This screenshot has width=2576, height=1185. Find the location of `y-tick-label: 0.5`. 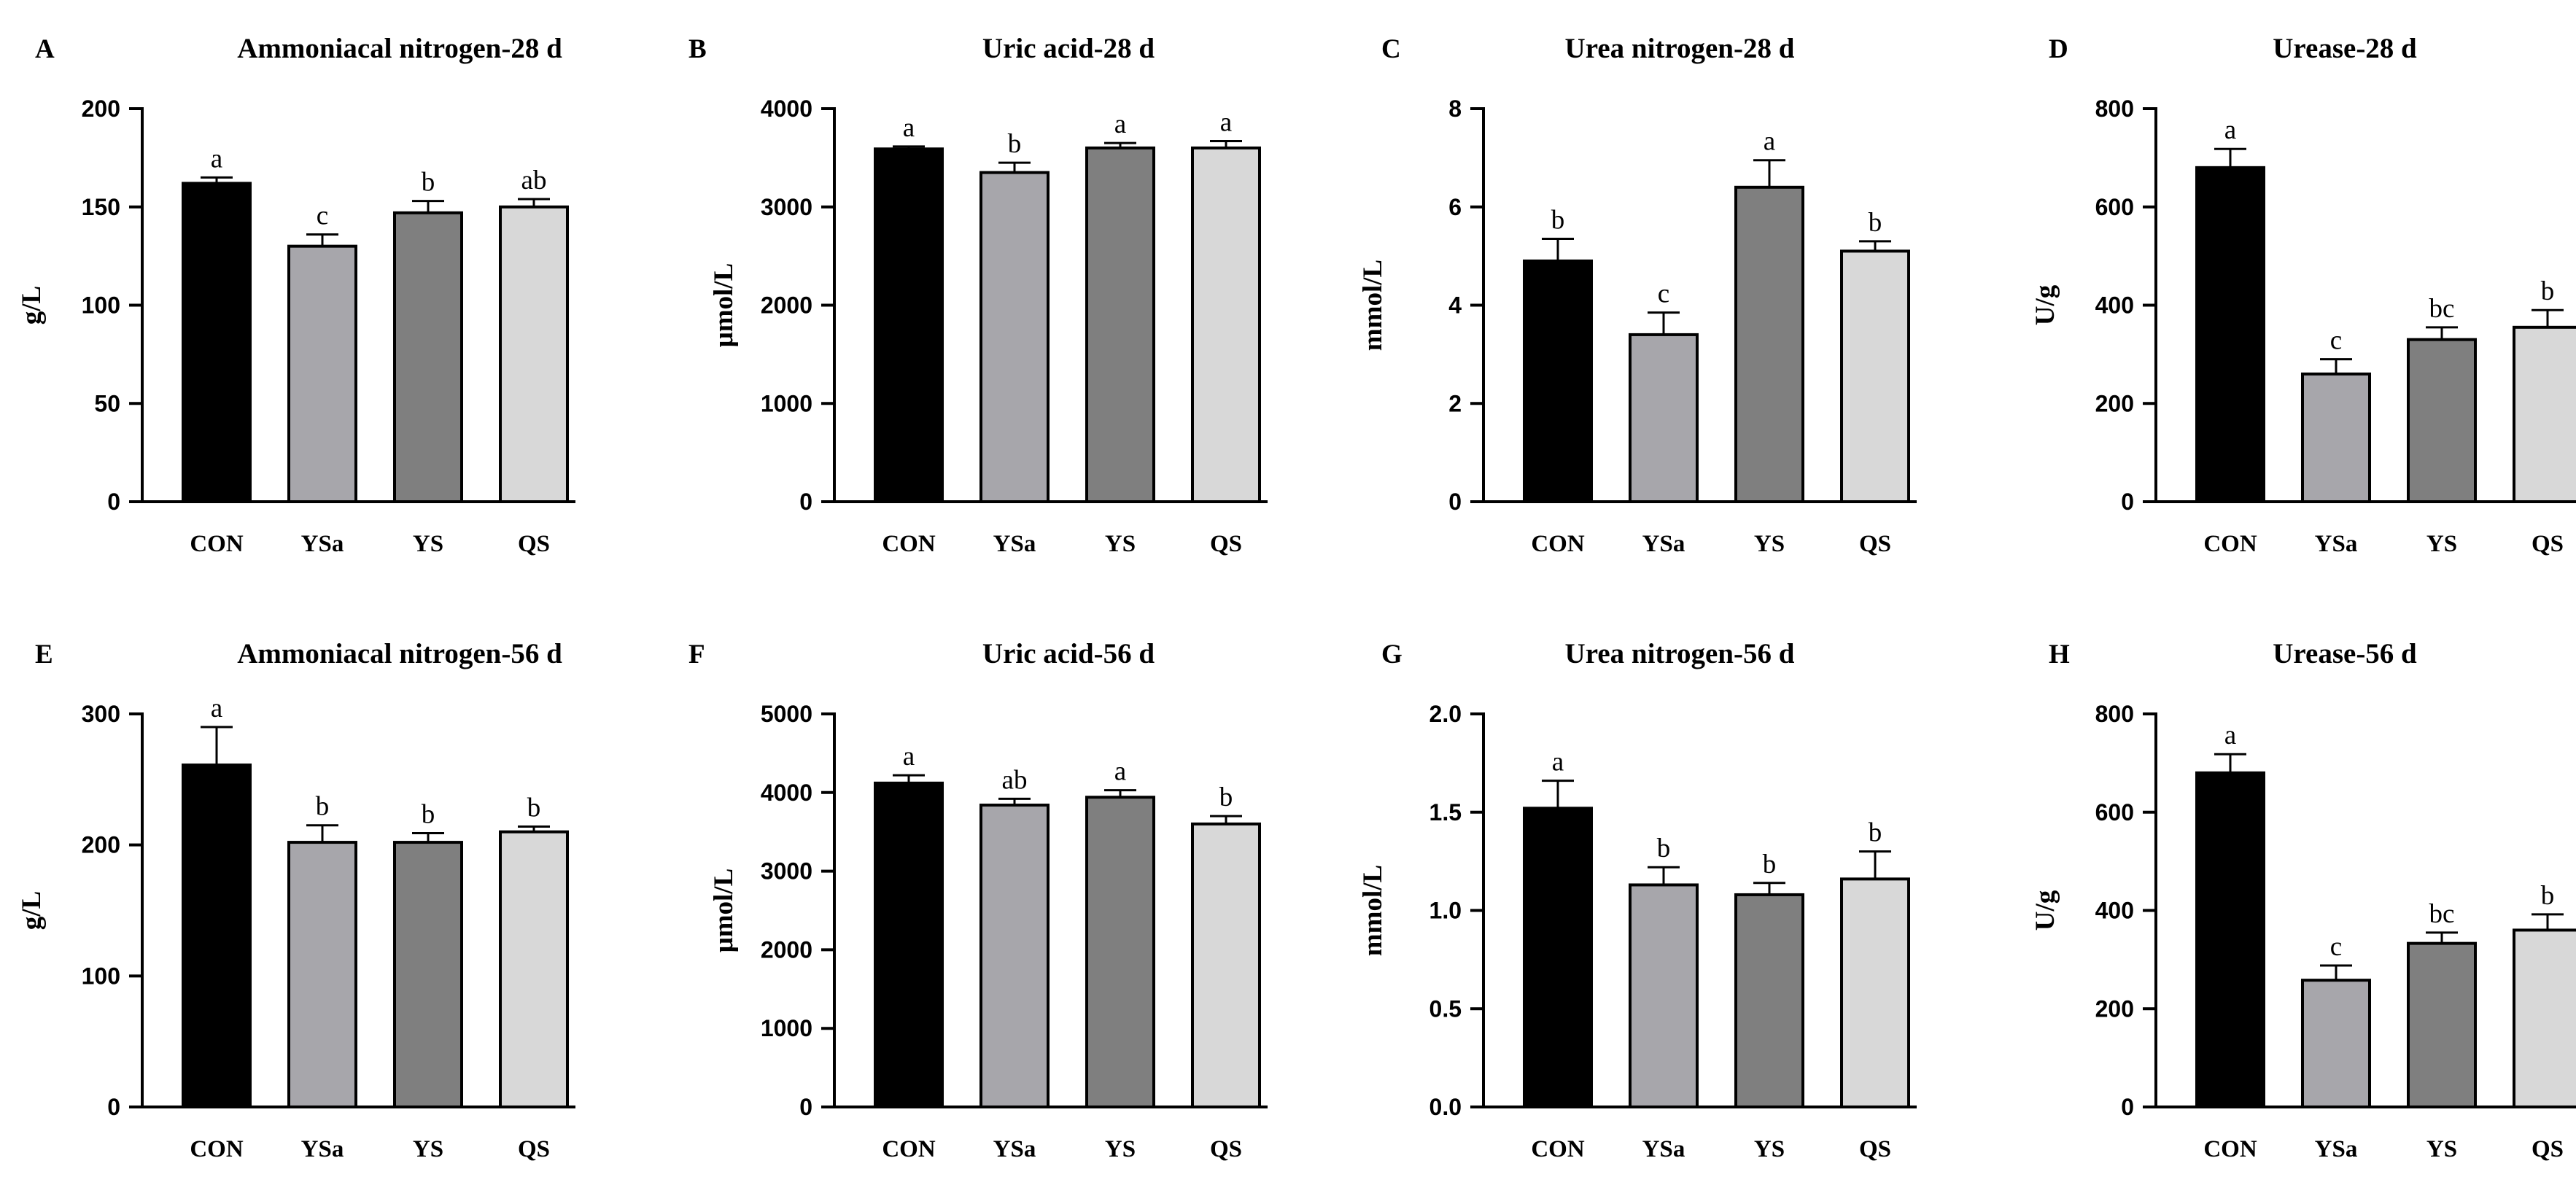

y-tick-label: 0.5 is located at coordinates (1445, 1008).